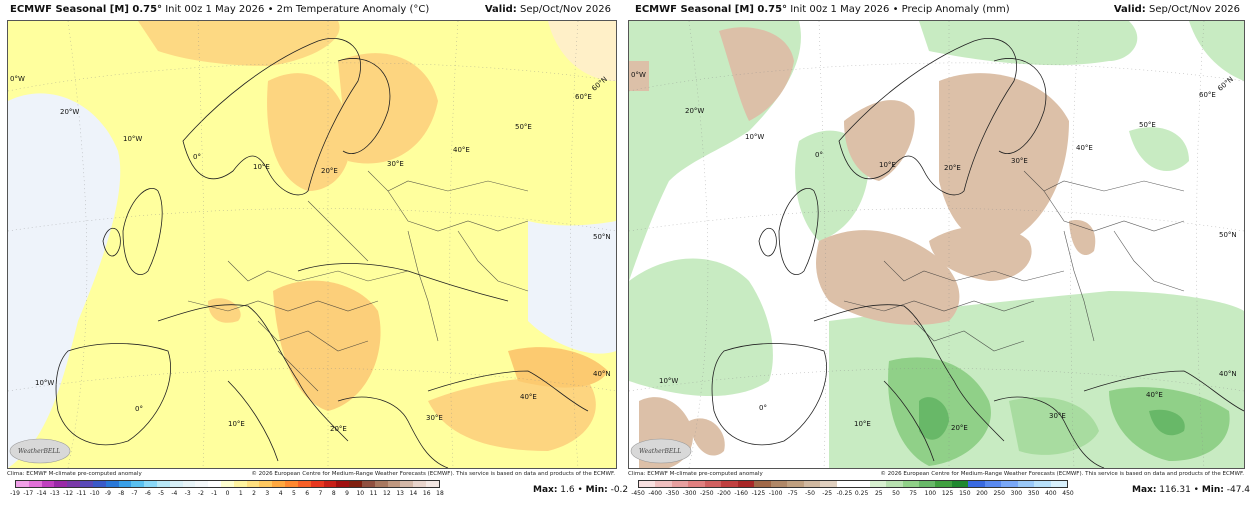 The width and height of the screenshot is (1250, 509). I want to click on colorbar-tick-label: -9, so click(107, 493).